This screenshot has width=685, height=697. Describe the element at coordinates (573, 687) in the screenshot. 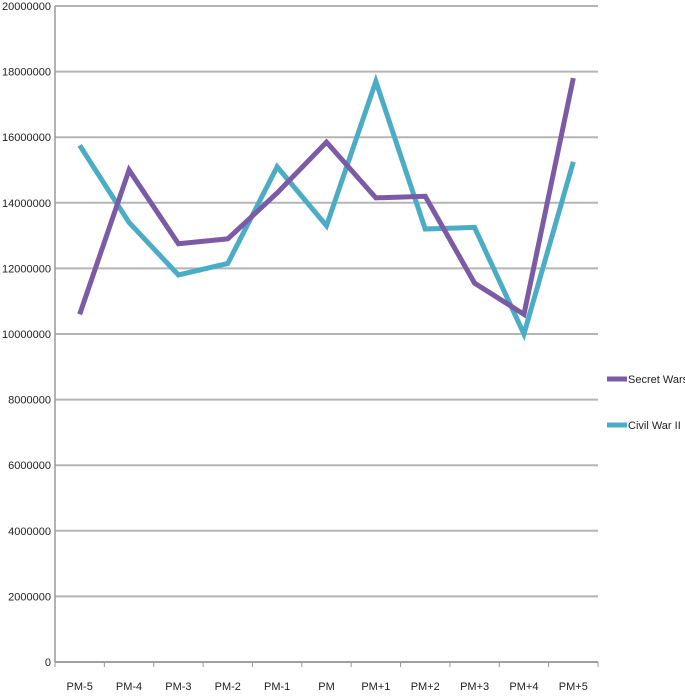

I see `x-tick-label: PM+5` at that location.